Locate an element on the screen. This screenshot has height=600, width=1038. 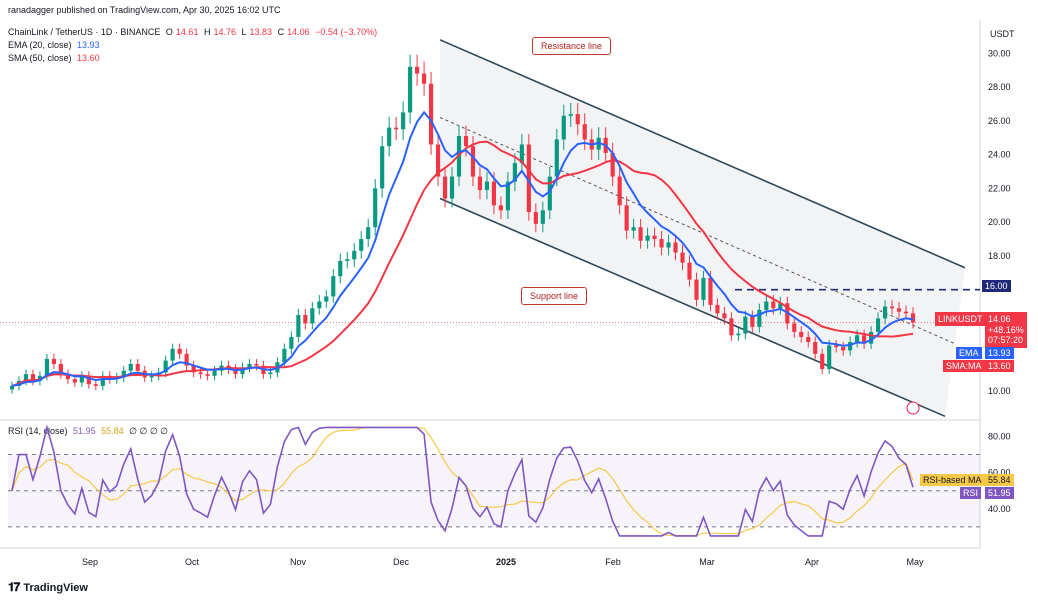
ohlc-open: 14.61 is located at coordinates (187, 32).